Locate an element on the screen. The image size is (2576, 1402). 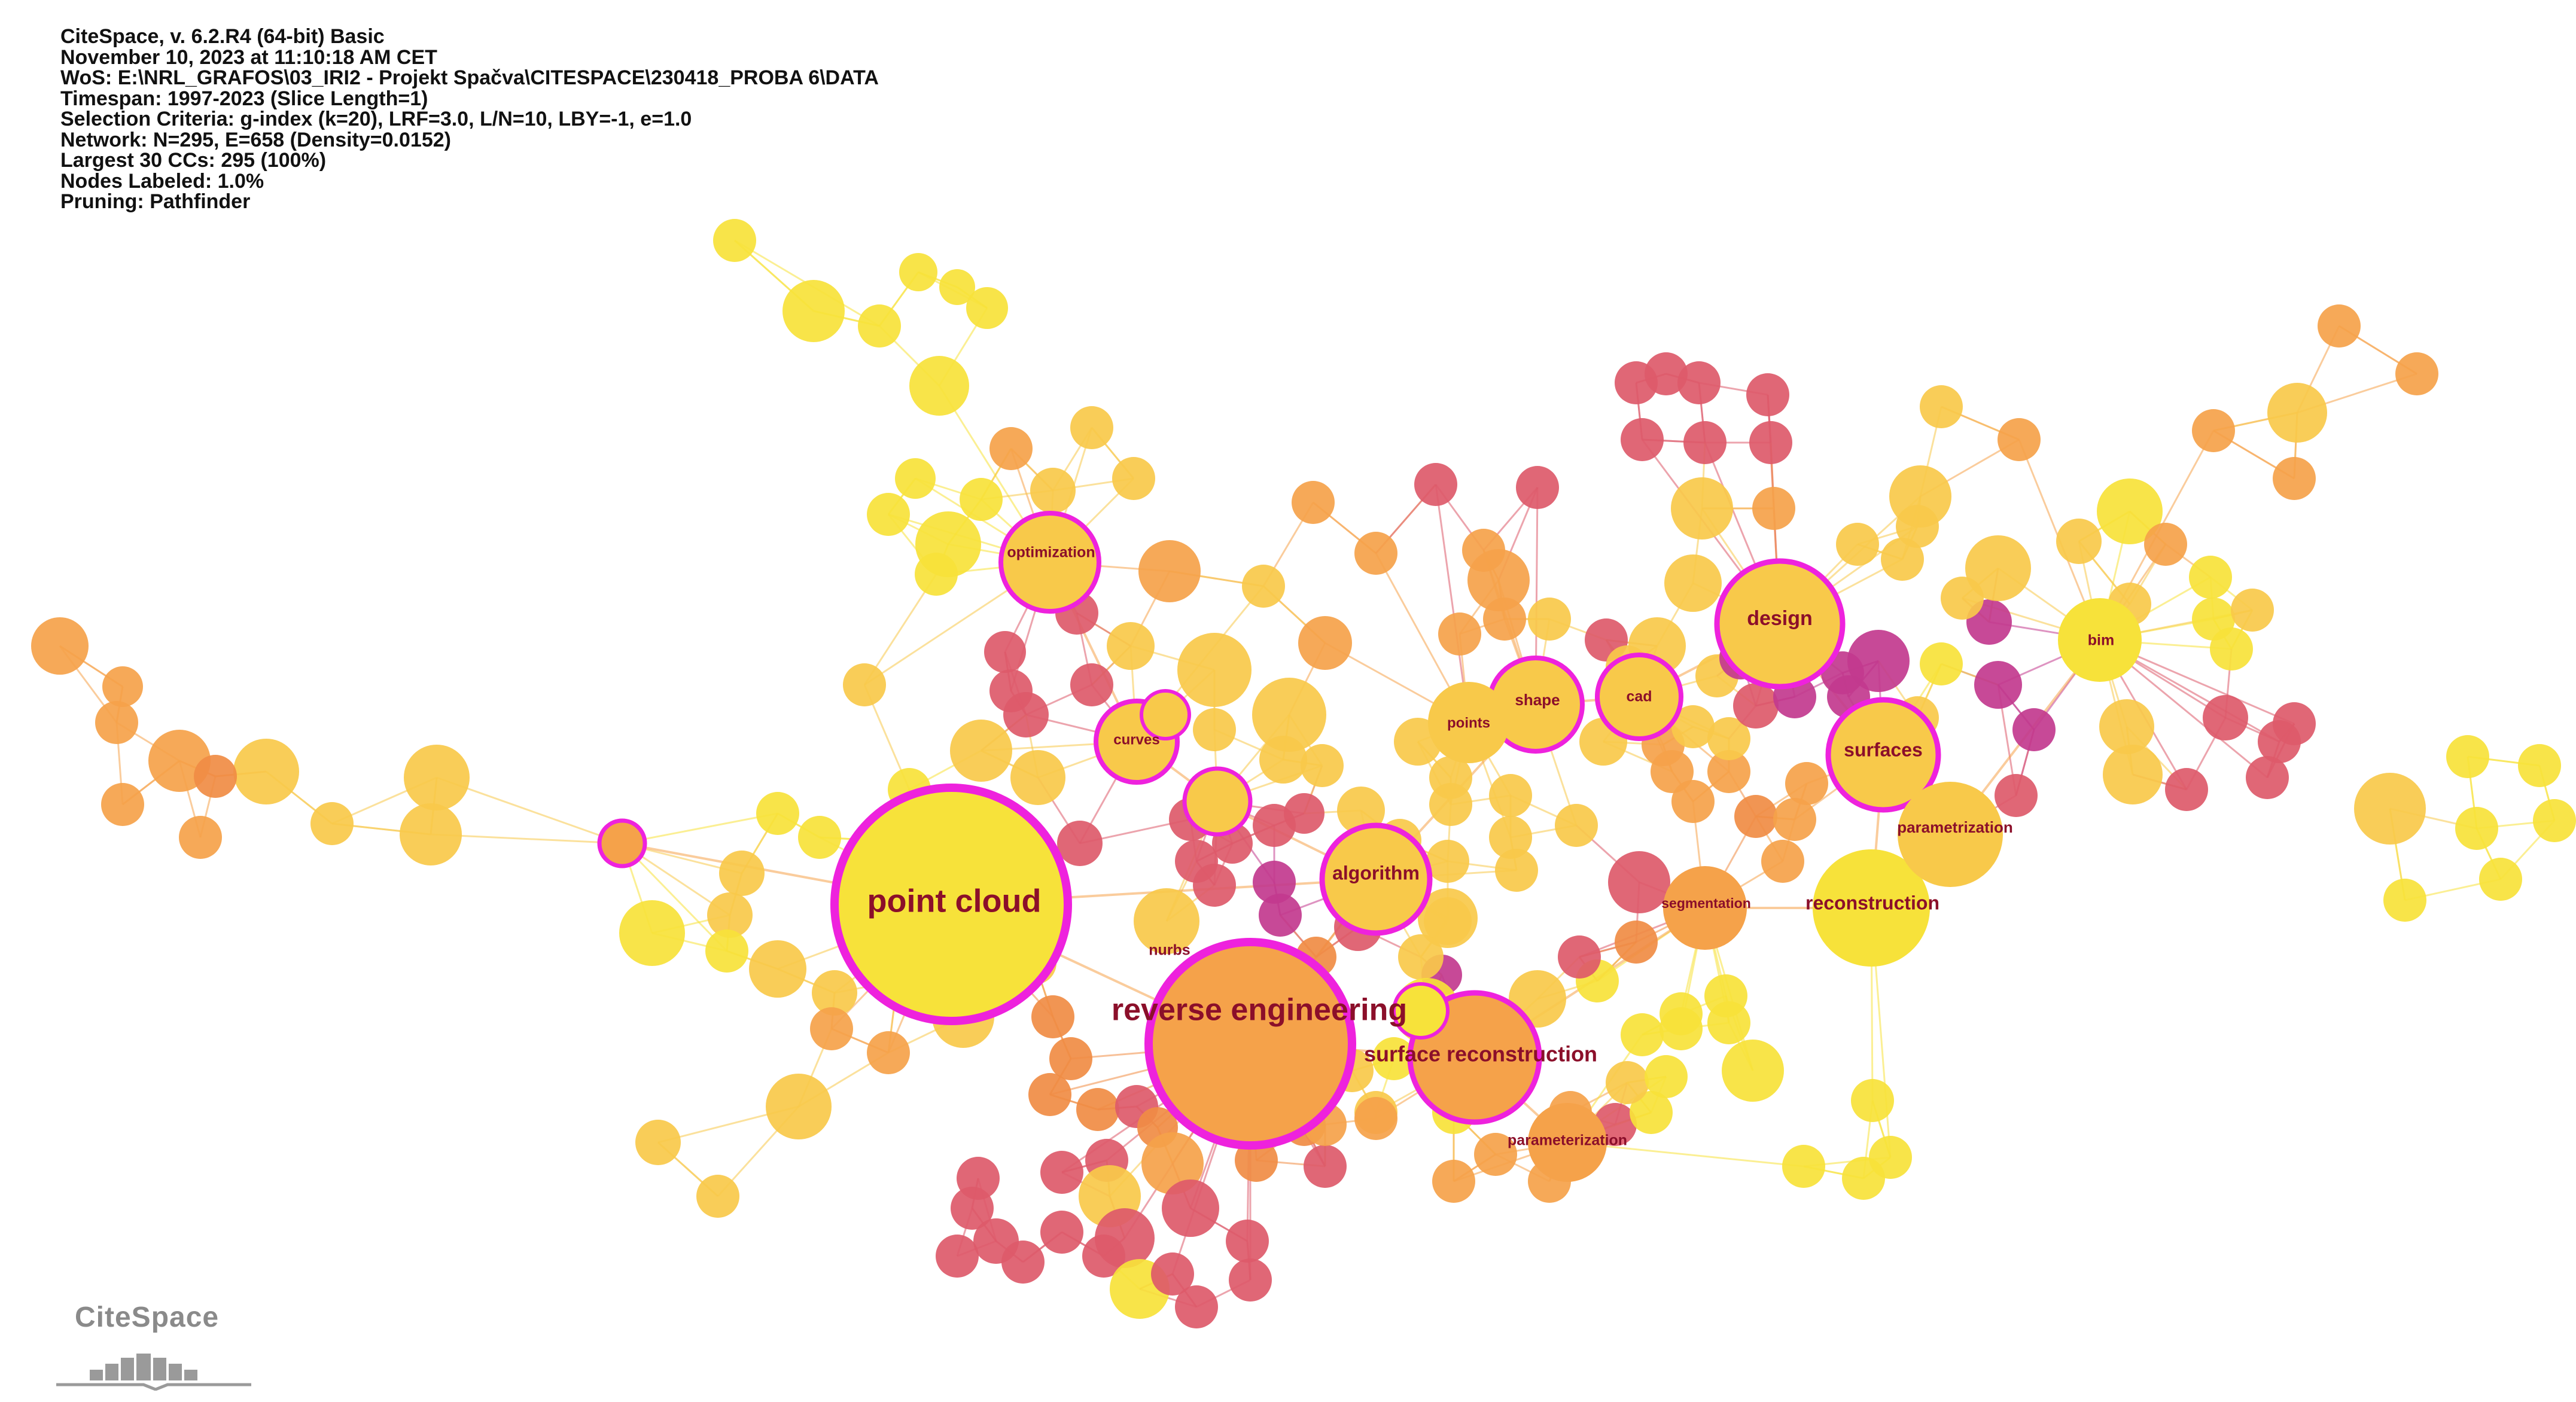
hub-algorithm is located at coordinates (1376, 879).